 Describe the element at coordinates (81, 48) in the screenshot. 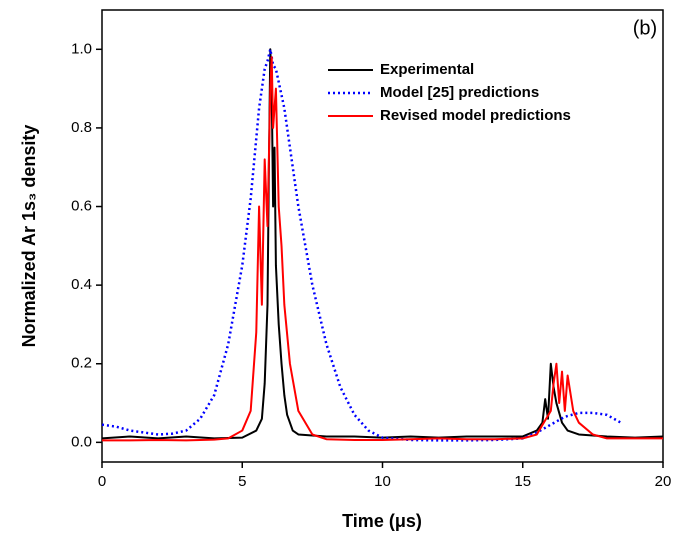

I see `y-tick-label: 1.0` at that location.